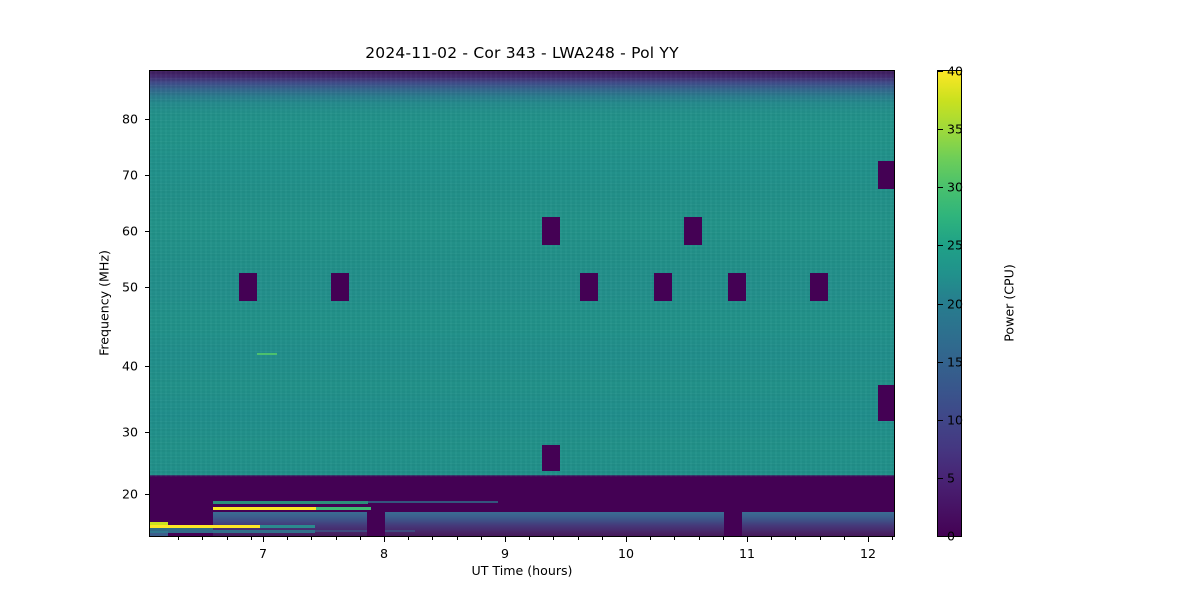 The height and width of the screenshot is (600, 1200). Describe the element at coordinates (955, 303) in the screenshot. I see `colorbar-tick-label: 20` at that location.